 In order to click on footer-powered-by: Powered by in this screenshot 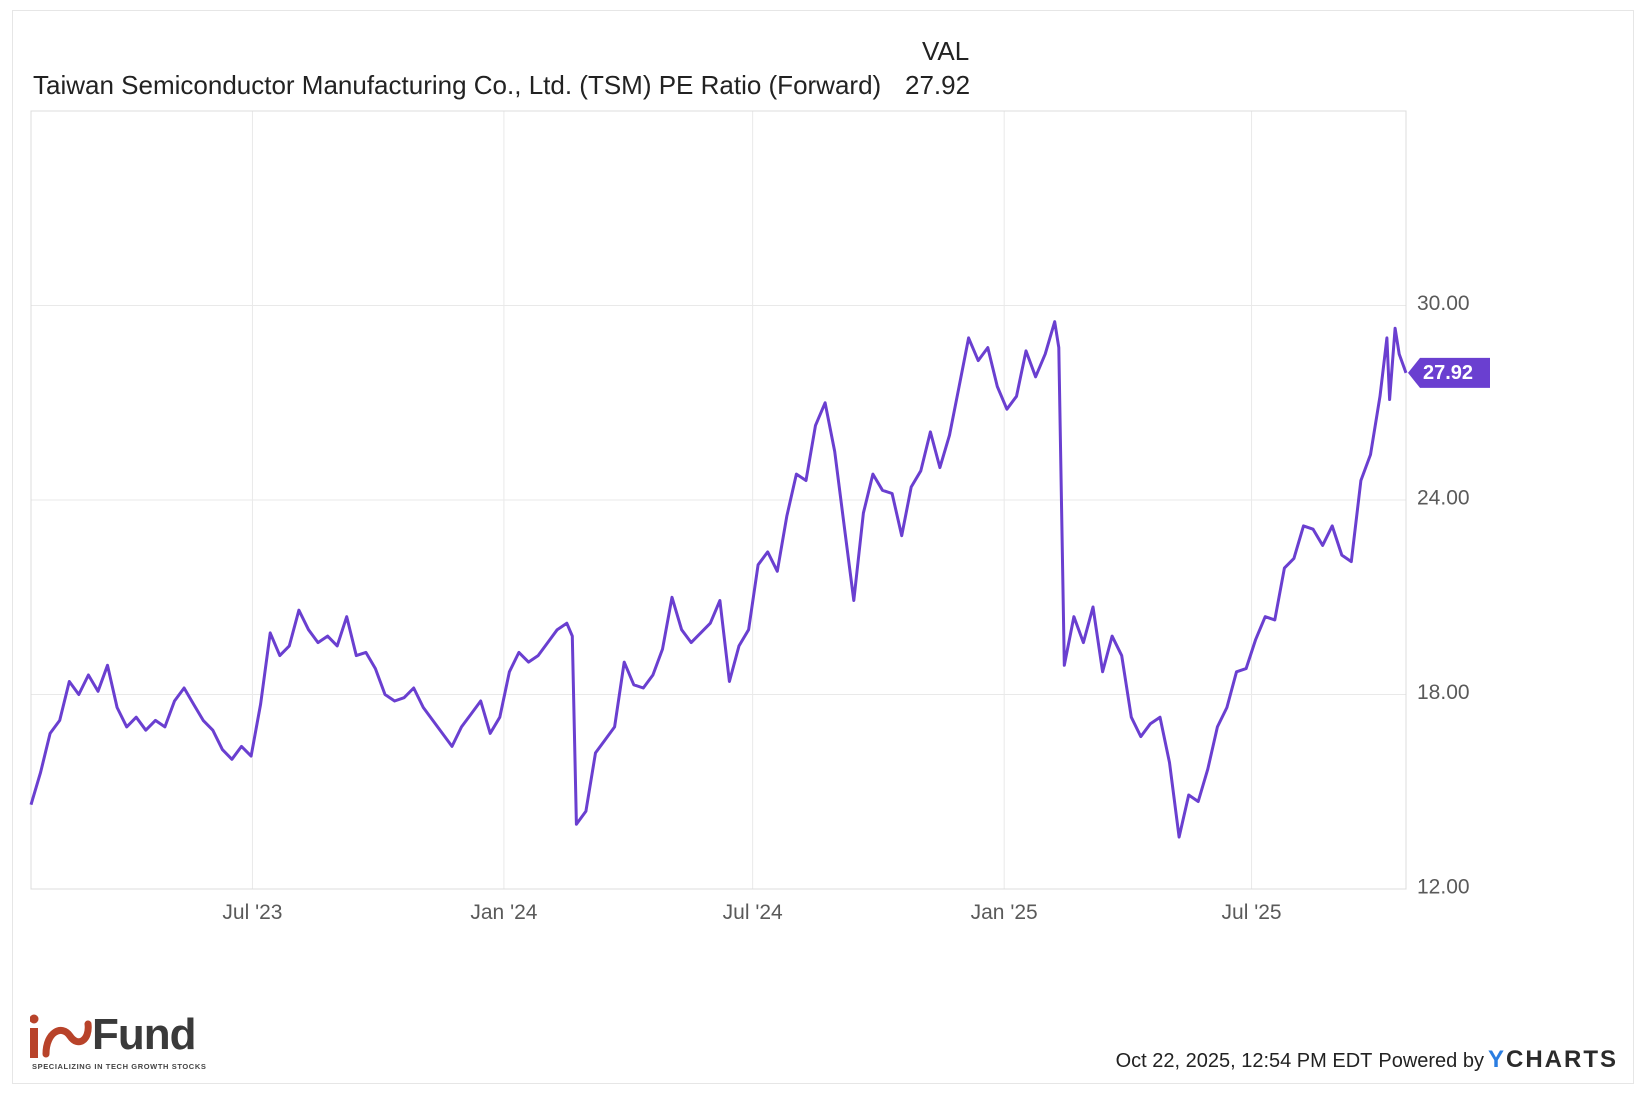, I will do `click(1431, 1061)`.